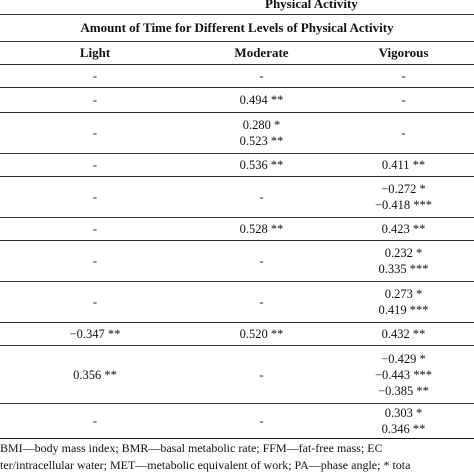  I want to click on cell-value: 0.335 ***, so click(403, 269).